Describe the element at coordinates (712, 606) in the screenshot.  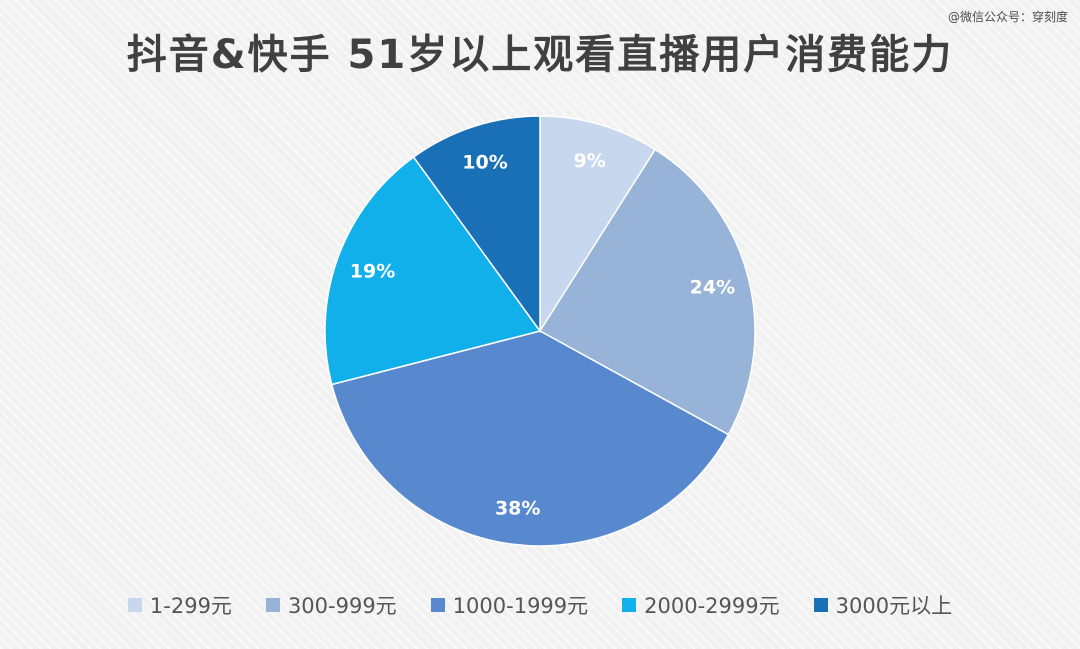
I see `legend-label: 2000-2999元` at that location.